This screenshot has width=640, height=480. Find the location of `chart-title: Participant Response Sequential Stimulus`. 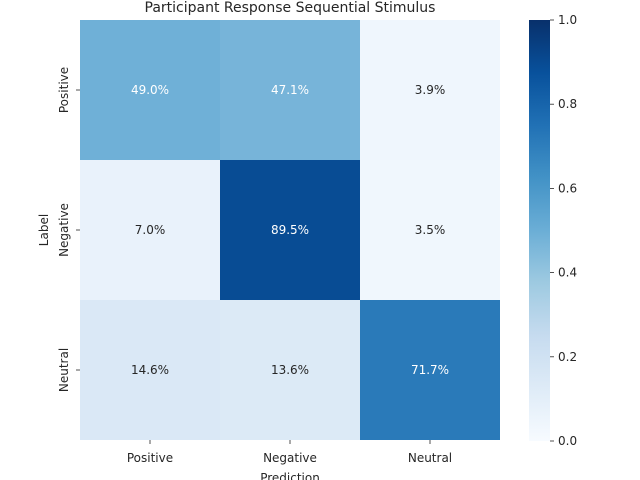

chart-title: Participant Response Sequential Stimulus is located at coordinates (290, 8).